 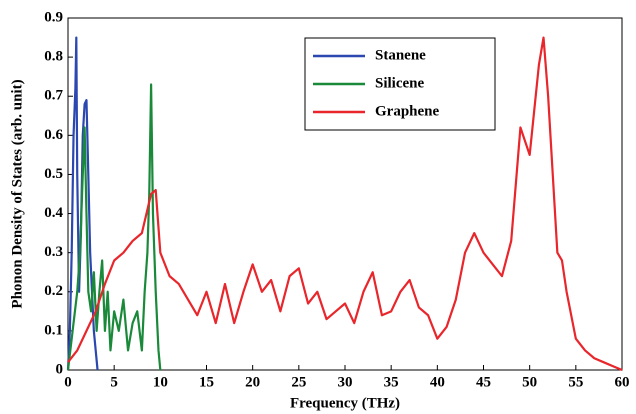 What do you see at coordinates (529, 382) in the screenshot?
I see `x-tick-label: 50` at bounding box center [529, 382].